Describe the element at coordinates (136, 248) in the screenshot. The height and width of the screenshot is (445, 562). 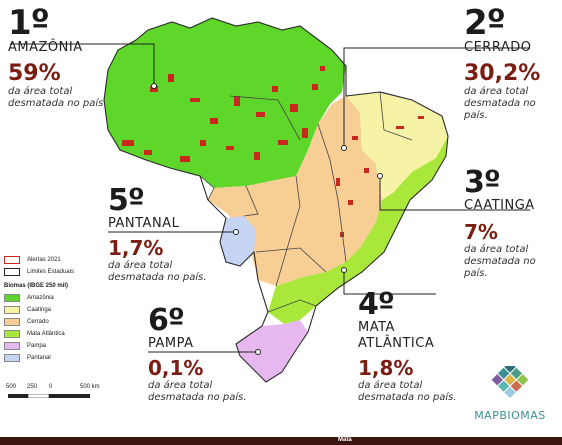
I see `percent-label: 1,7%` at that location.